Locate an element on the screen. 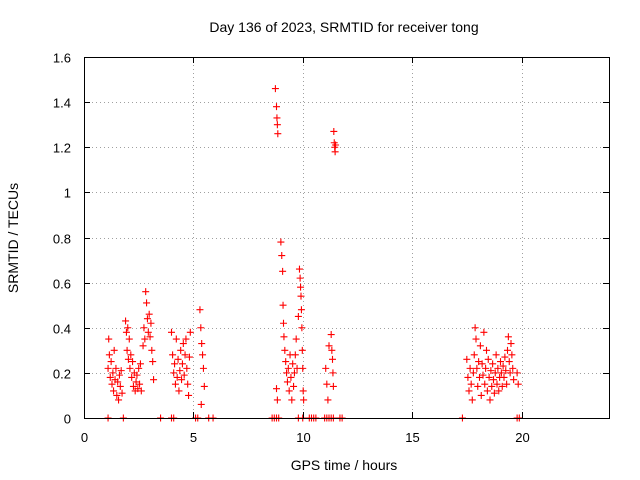 The height and width of the screenshot is (480, 640). x-tick-label: 15 is located at coordinates (412, 437).